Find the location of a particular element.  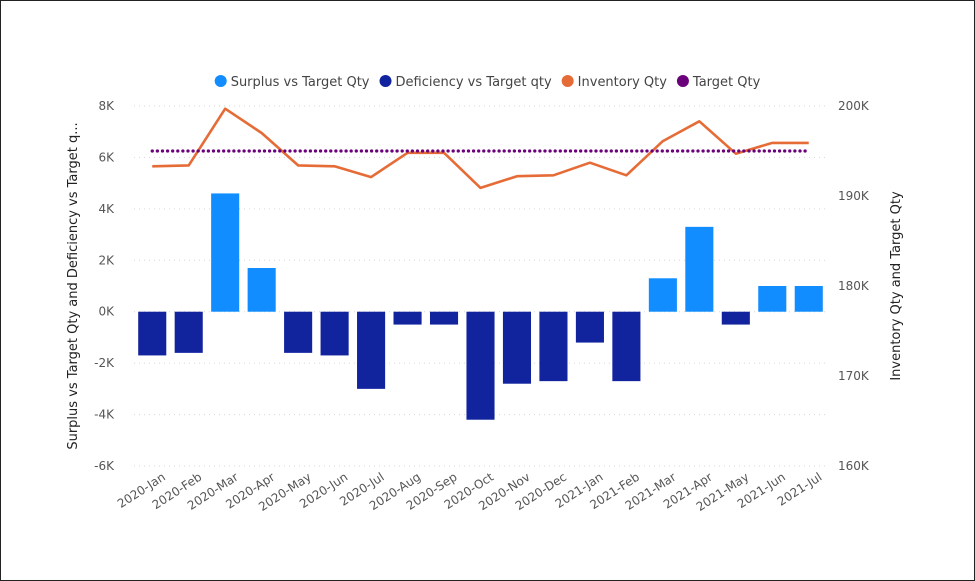

legend-label: Inventory Qty is located at coordinates (623, 82).